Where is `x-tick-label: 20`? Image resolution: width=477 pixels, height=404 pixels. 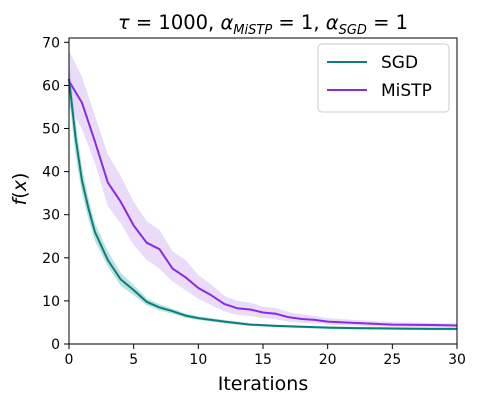
x-tick-label: 20 is located at coordinates (328, 360).